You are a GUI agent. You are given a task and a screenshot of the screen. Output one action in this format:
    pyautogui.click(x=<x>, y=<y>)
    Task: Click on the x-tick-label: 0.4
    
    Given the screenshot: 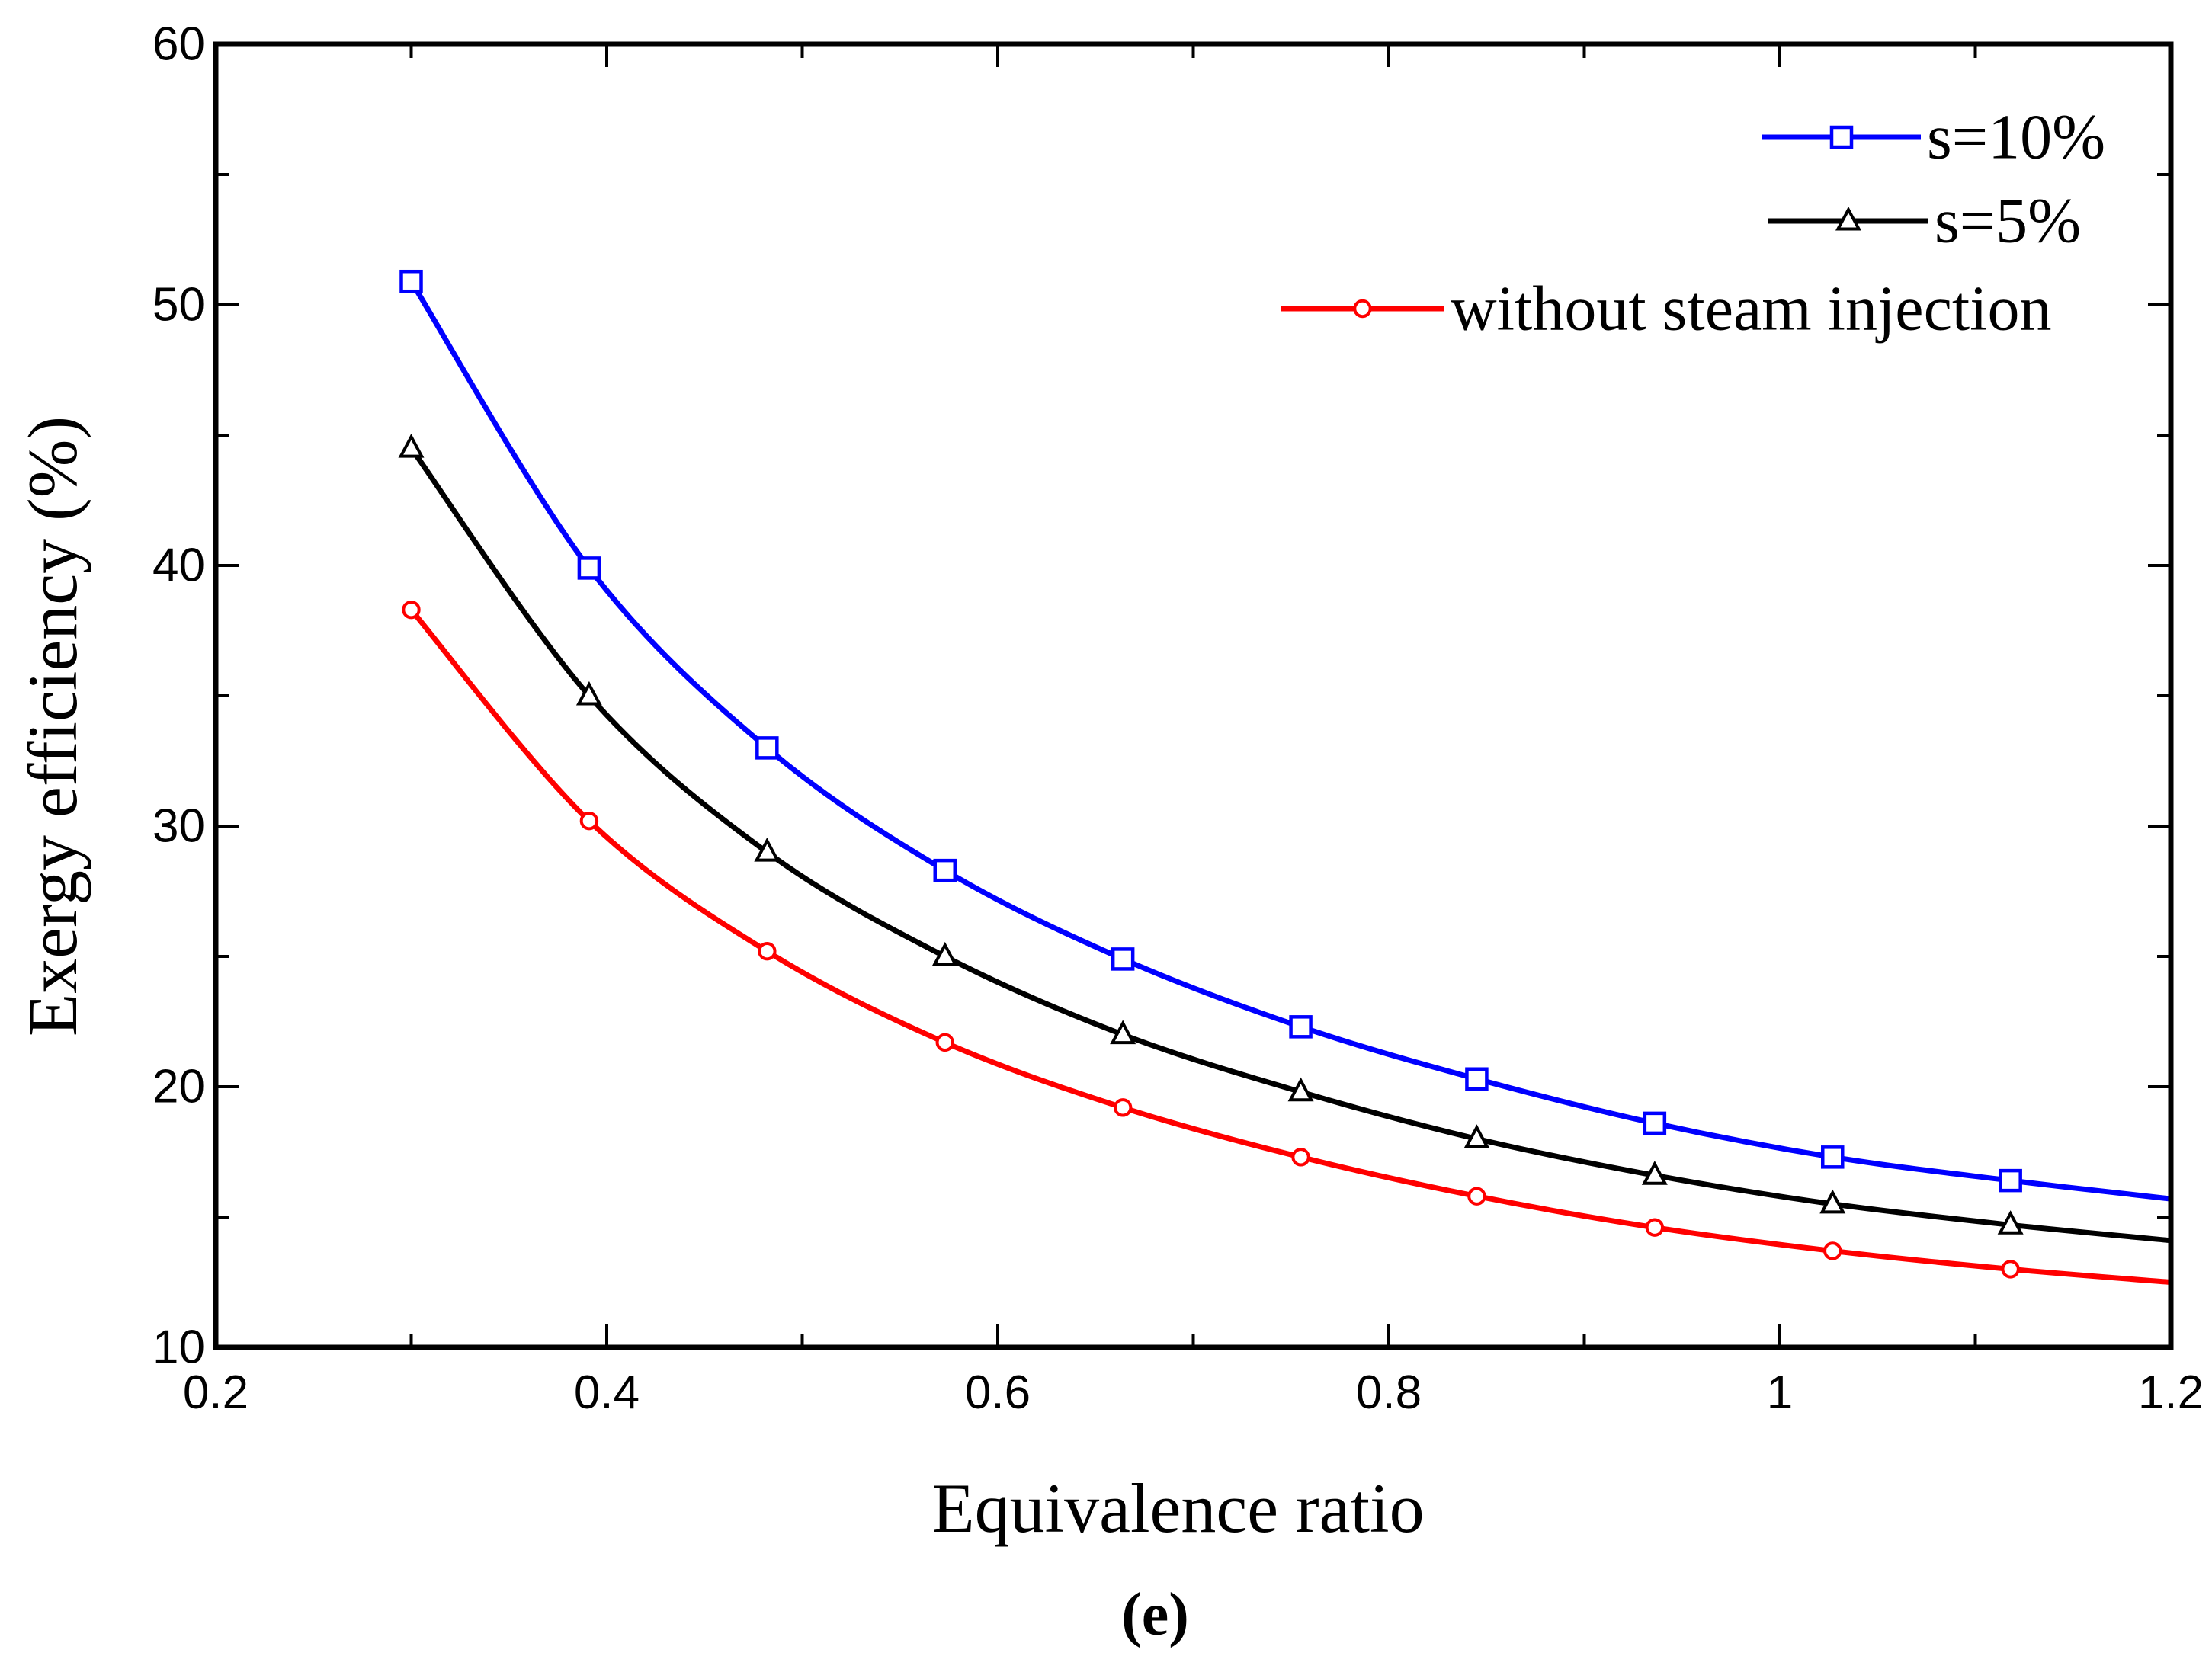 What is the action you would take?
    pyautogui.click(x=607, y=1392)
    